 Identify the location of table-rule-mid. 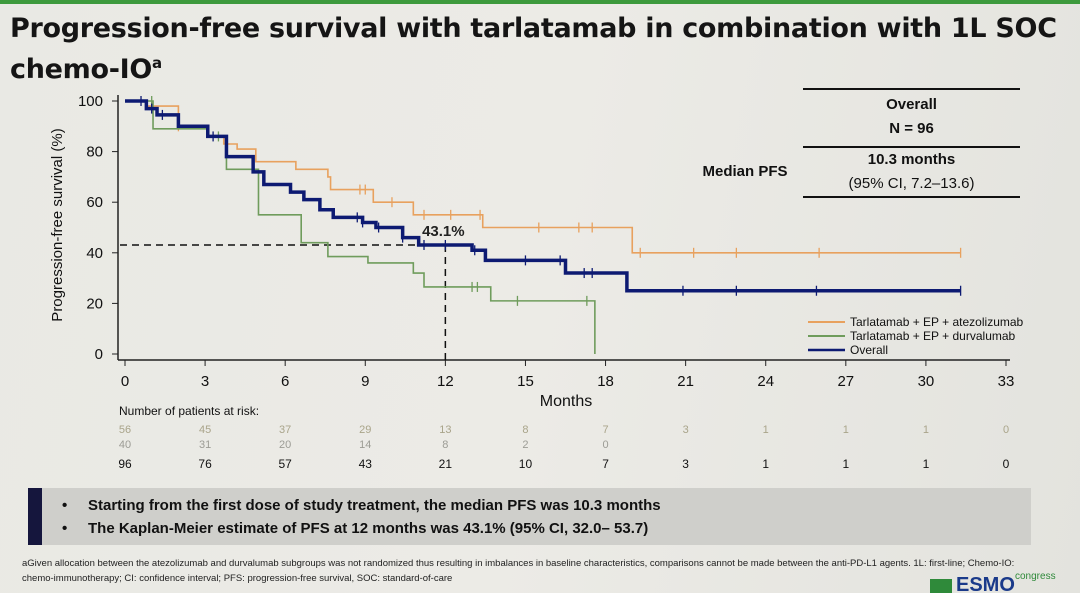
(911, 147).